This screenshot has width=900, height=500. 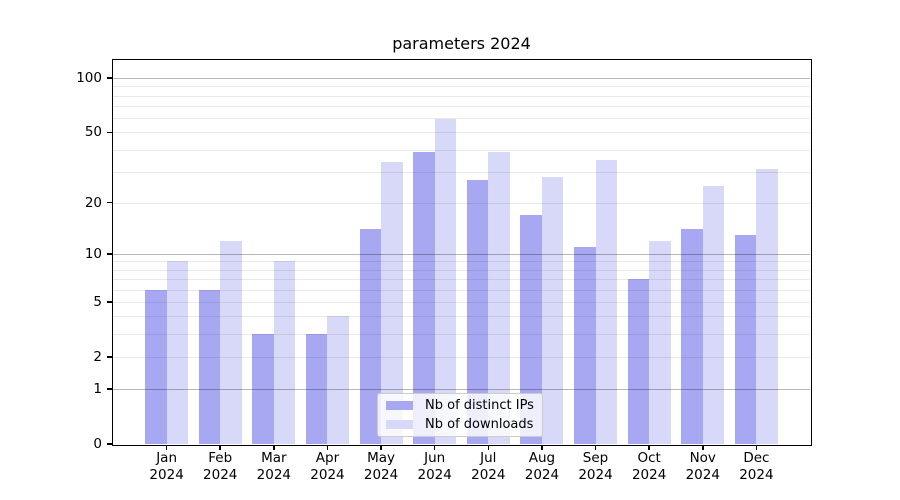 What do you see at coordinates (499, 297) in the screenshot?
I see `bar-downloads-jul` at bounding box center [499, 297].